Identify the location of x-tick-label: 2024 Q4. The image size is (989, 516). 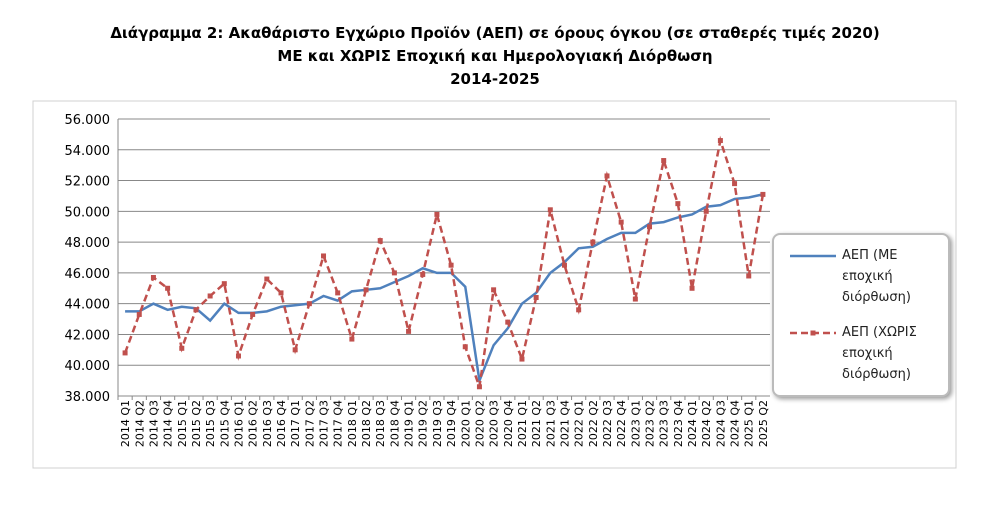
(735, 423).